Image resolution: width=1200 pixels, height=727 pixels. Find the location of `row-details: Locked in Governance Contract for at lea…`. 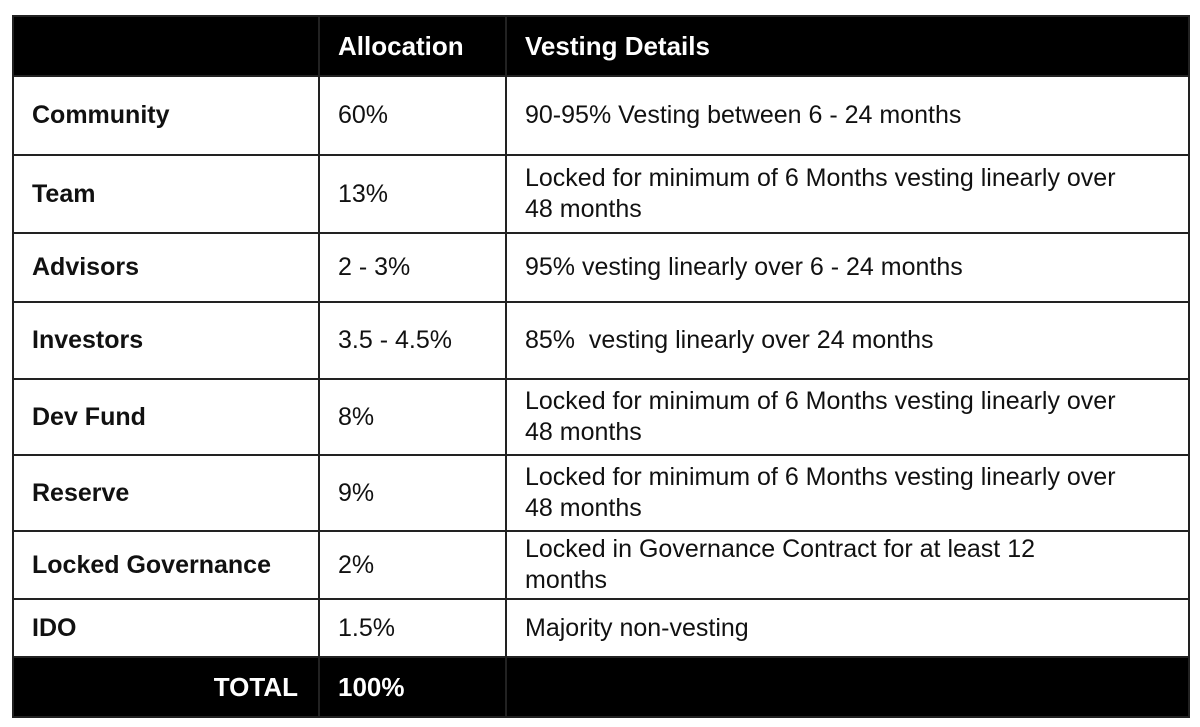

row-details: Locked in Governance Contract for at lea… is located at coordinates (847, 565).